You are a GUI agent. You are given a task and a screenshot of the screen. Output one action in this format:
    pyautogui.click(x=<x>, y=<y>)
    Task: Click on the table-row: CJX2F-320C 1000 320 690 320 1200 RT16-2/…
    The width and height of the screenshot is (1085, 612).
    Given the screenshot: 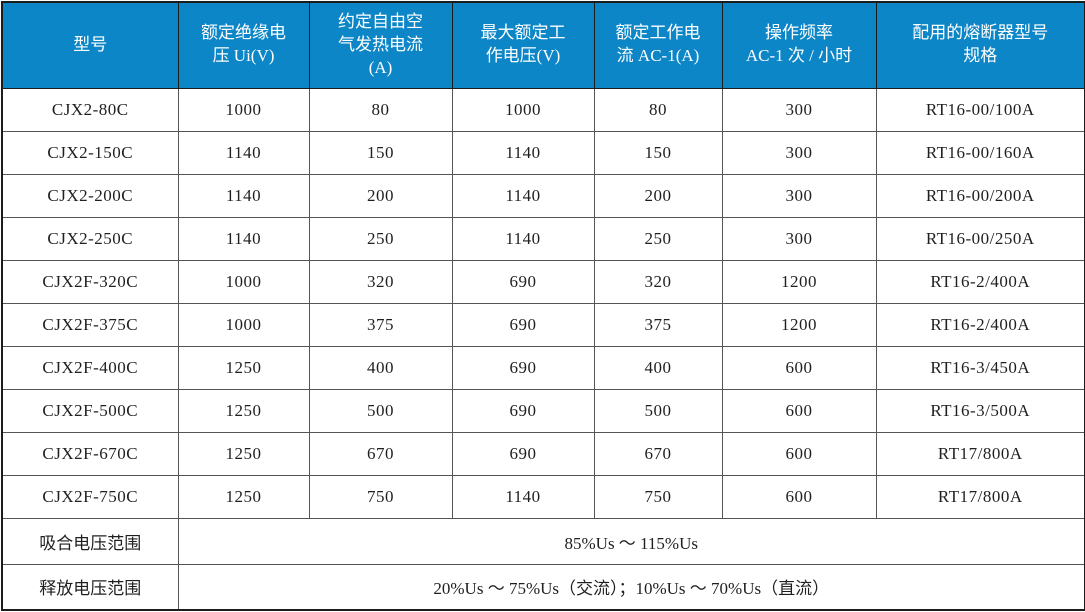 What is the action you would take?
    pyautogui.click(x=543, y=281)
    